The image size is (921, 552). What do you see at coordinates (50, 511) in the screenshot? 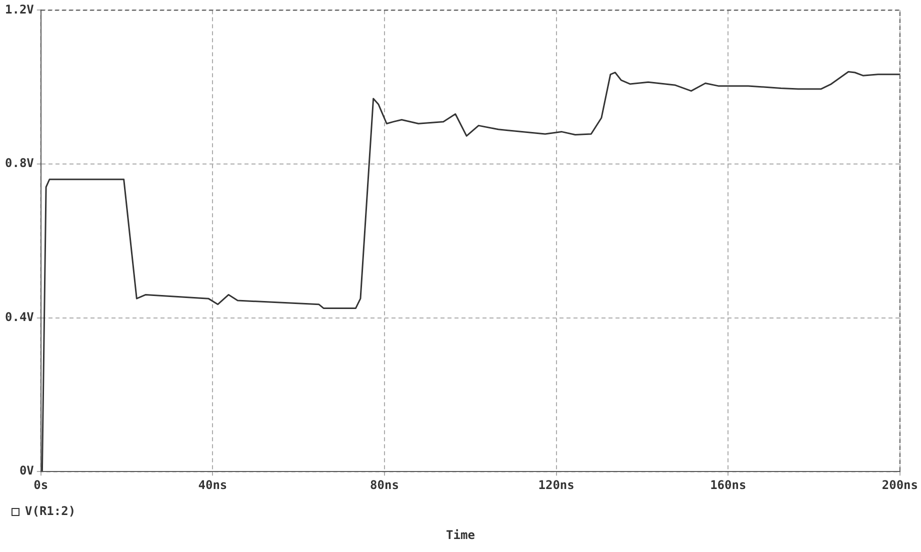
I see `legend-label: V(R1:2)` at bounding box center [50, 511].